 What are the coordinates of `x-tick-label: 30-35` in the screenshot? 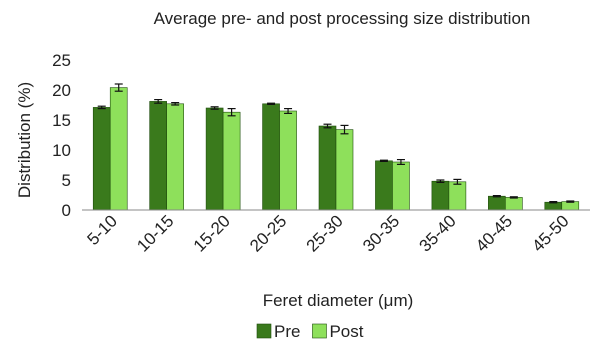 It's located at (381, 233).